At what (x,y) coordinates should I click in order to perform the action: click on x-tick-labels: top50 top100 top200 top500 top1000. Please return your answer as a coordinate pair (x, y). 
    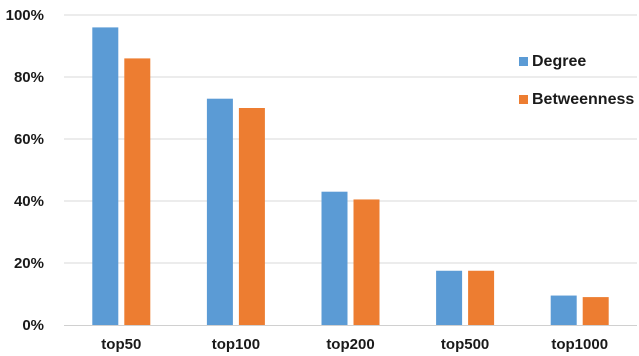
    Looking at the image, I should click on (354, 344).